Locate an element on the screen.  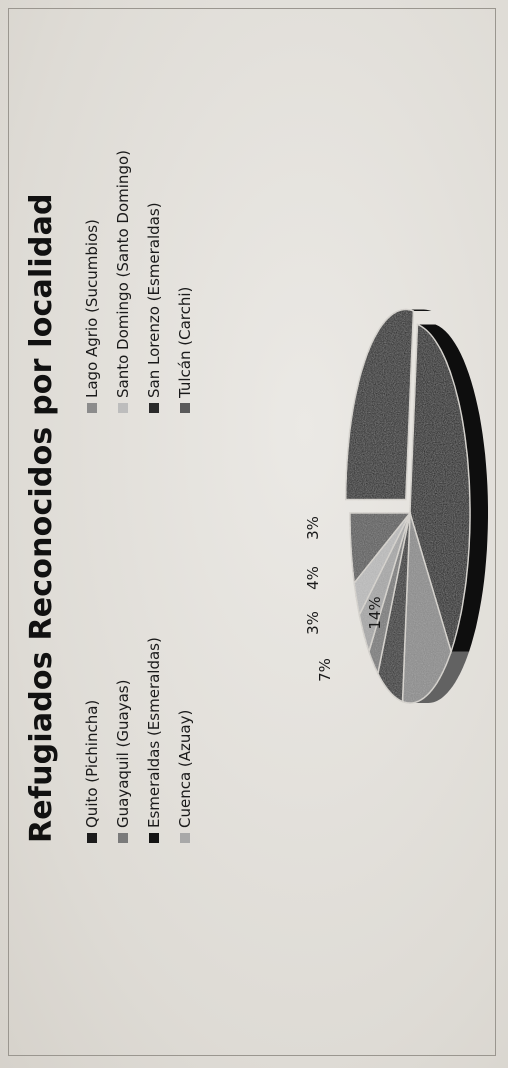
pie-data-label: 7% is located at coordinates (325, 670).